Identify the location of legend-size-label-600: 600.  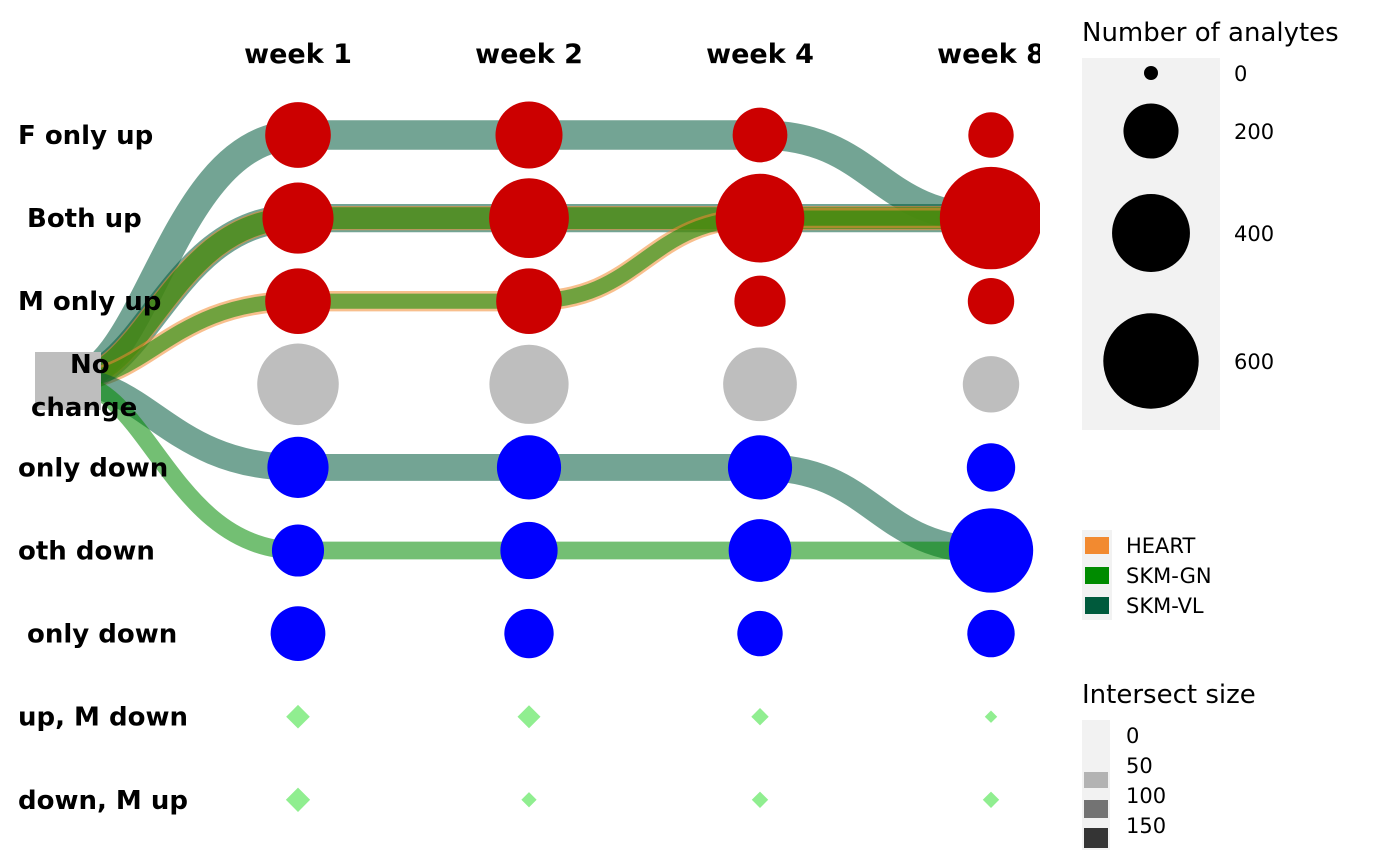
(1254, 362).